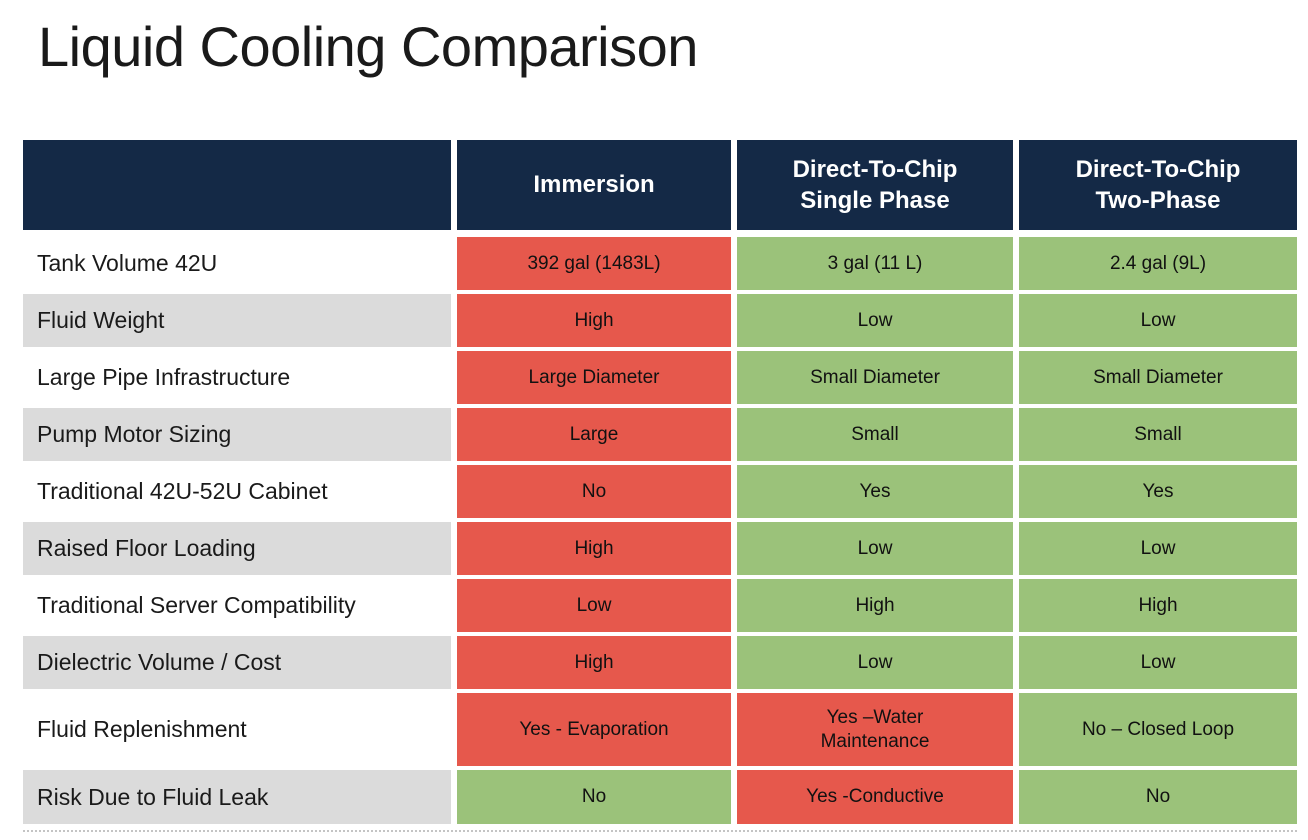 The image size is (1308, 840). What do you see at coordinates (594, 263) in the screenshot?
I see `value-cell: 392 gal (1483L)` at bounding box center [594, 263].